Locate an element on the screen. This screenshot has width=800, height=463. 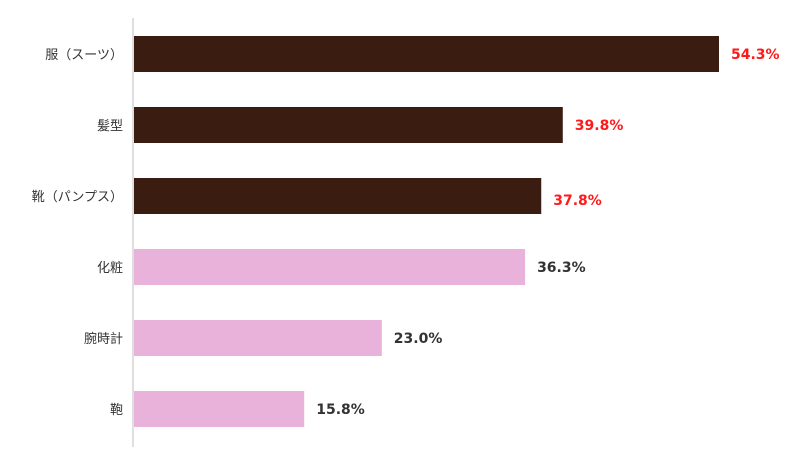
value-label: 15.8% is located at coordinates (340, 410).